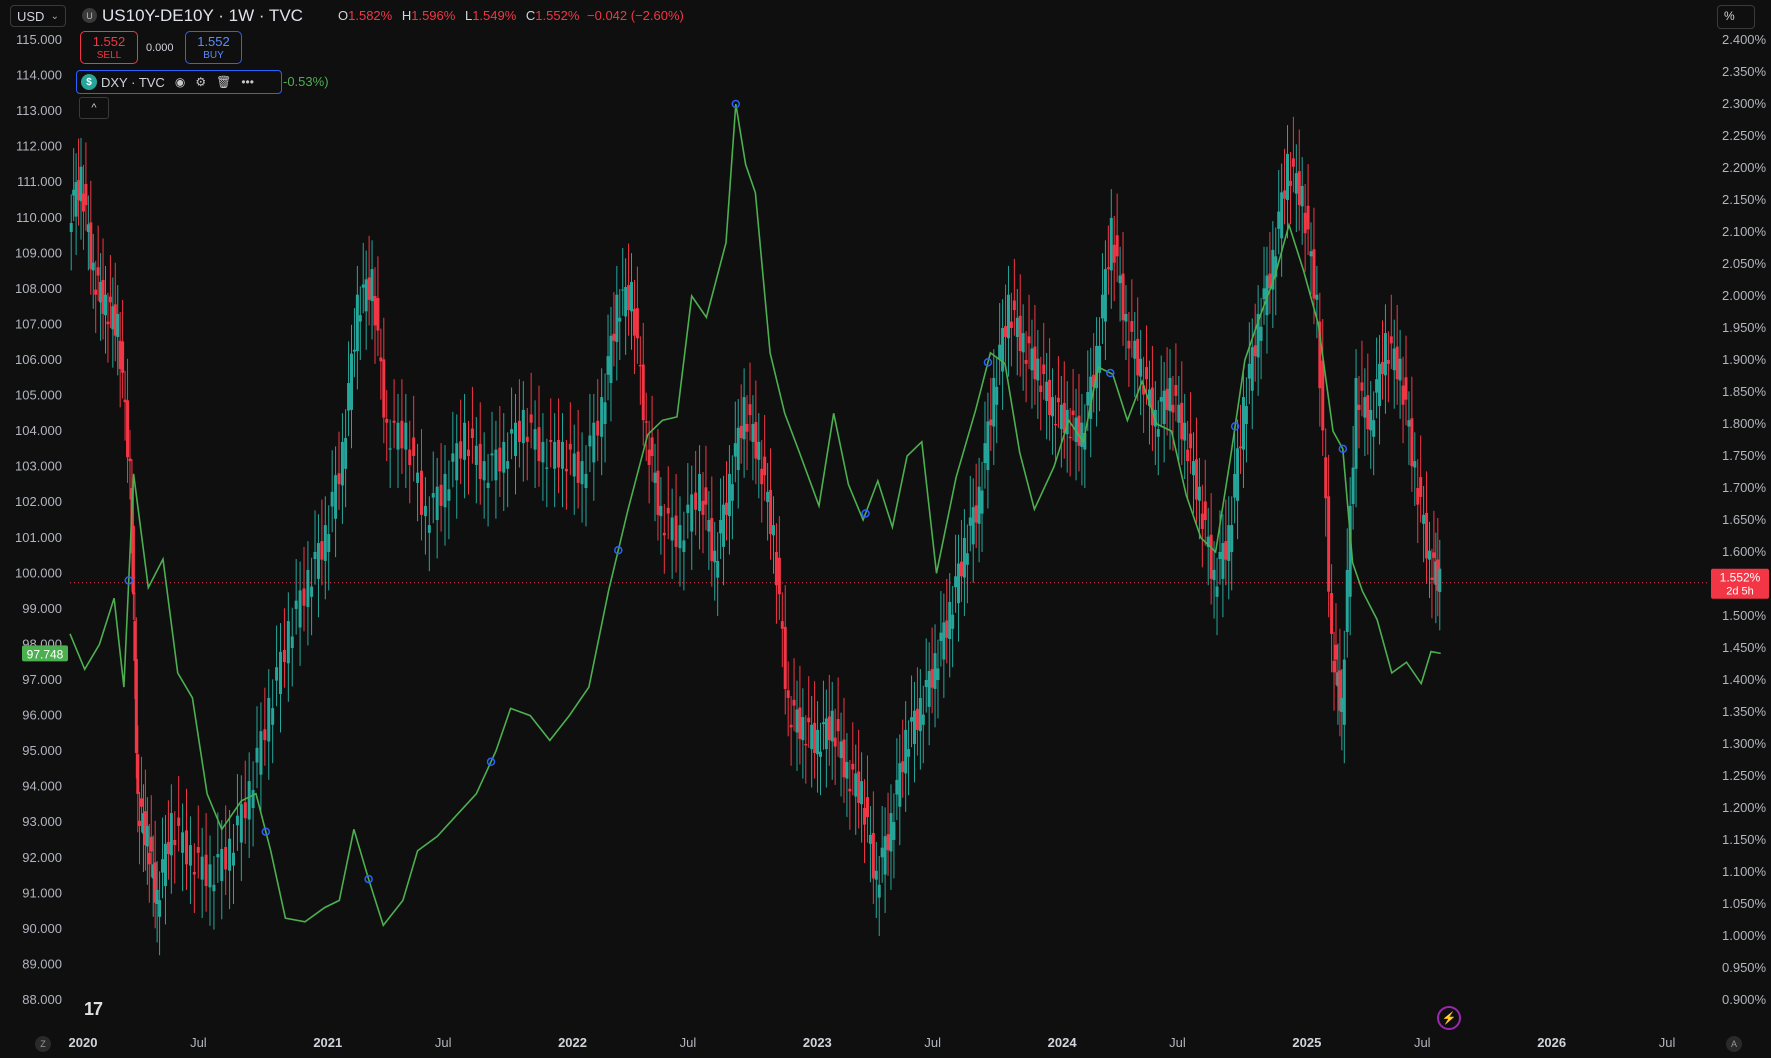  I want to click on percent-scale-button: %, so click(1736, 17).